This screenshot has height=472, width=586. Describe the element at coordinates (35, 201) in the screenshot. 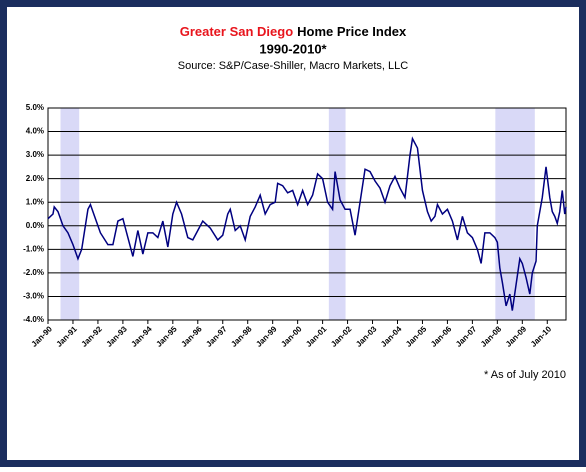

I see `y-tick-label: 1.0%` at that location.